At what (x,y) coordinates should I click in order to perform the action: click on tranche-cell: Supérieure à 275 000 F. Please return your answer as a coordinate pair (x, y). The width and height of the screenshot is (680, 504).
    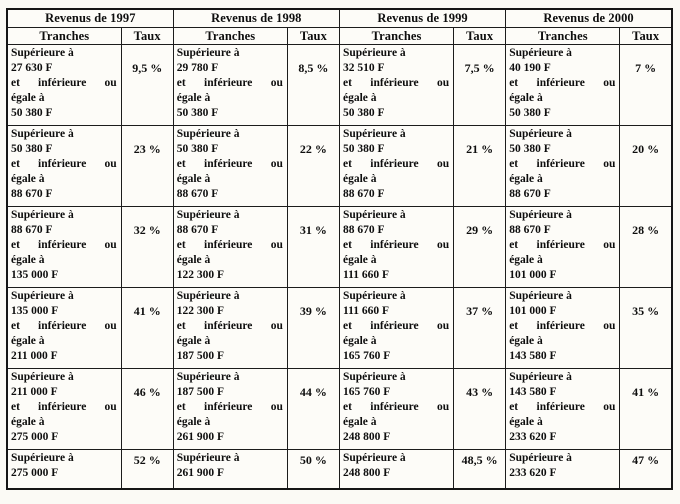
    Looking at the image, I should click on (64, 469).